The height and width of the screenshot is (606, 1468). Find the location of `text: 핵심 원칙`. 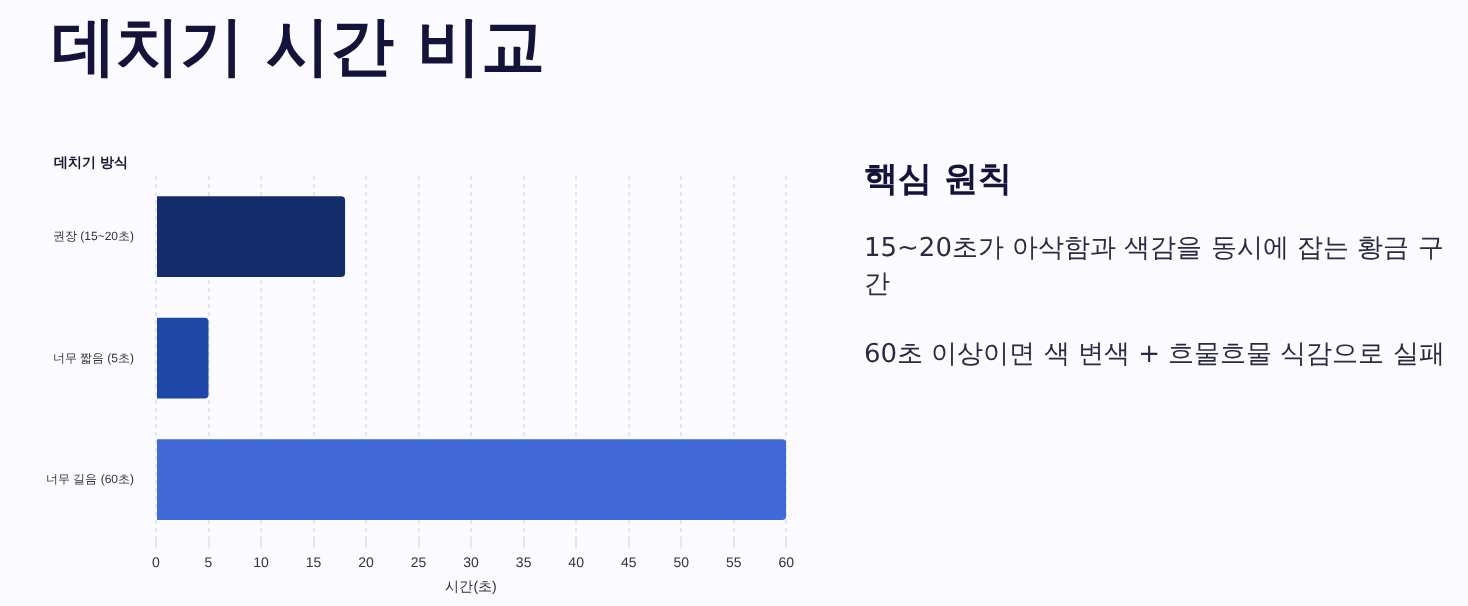

text: 핵심 원칙 is located at coordinates (939, 180).